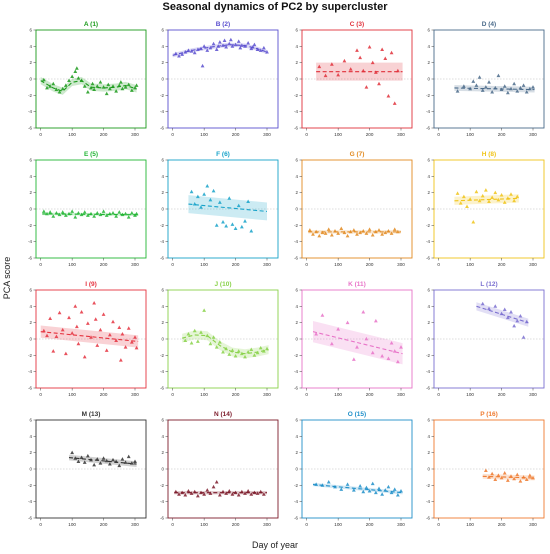  What do you see at coordinates (87, 79) in the screenshot?
I see `panel: A (1) 0 100 200 300 -6 -4 -2 0 2 4 6` at bounding box center [87, 79].